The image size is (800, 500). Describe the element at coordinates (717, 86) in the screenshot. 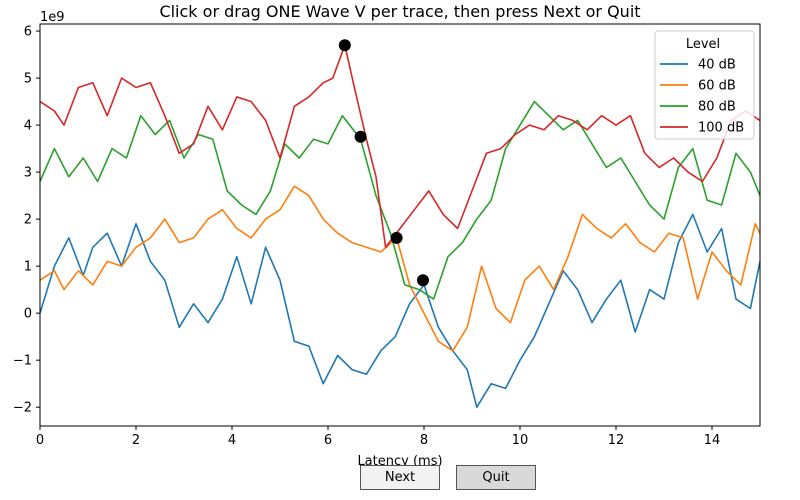

I see `legend-label-60-db: 60 dB` at that location.